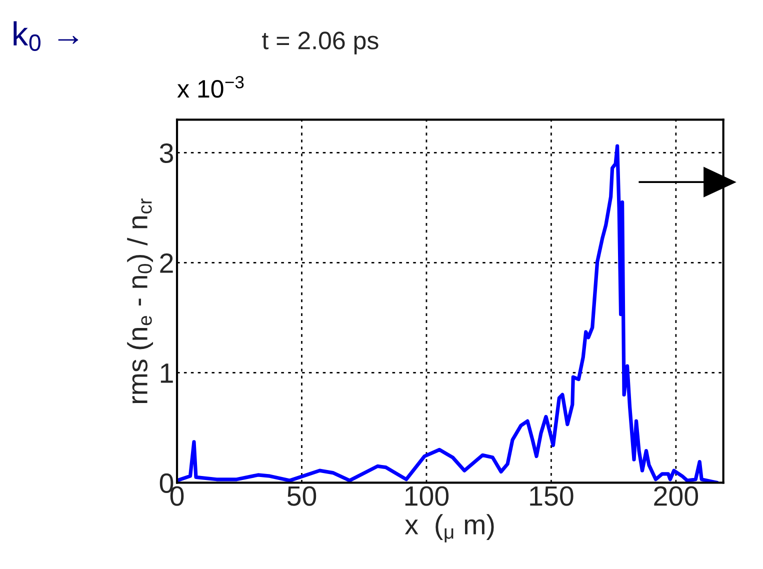  Describe the element at coordinates (166, 373) in the screenshot. I see `y-tick-label: 1` at that location.